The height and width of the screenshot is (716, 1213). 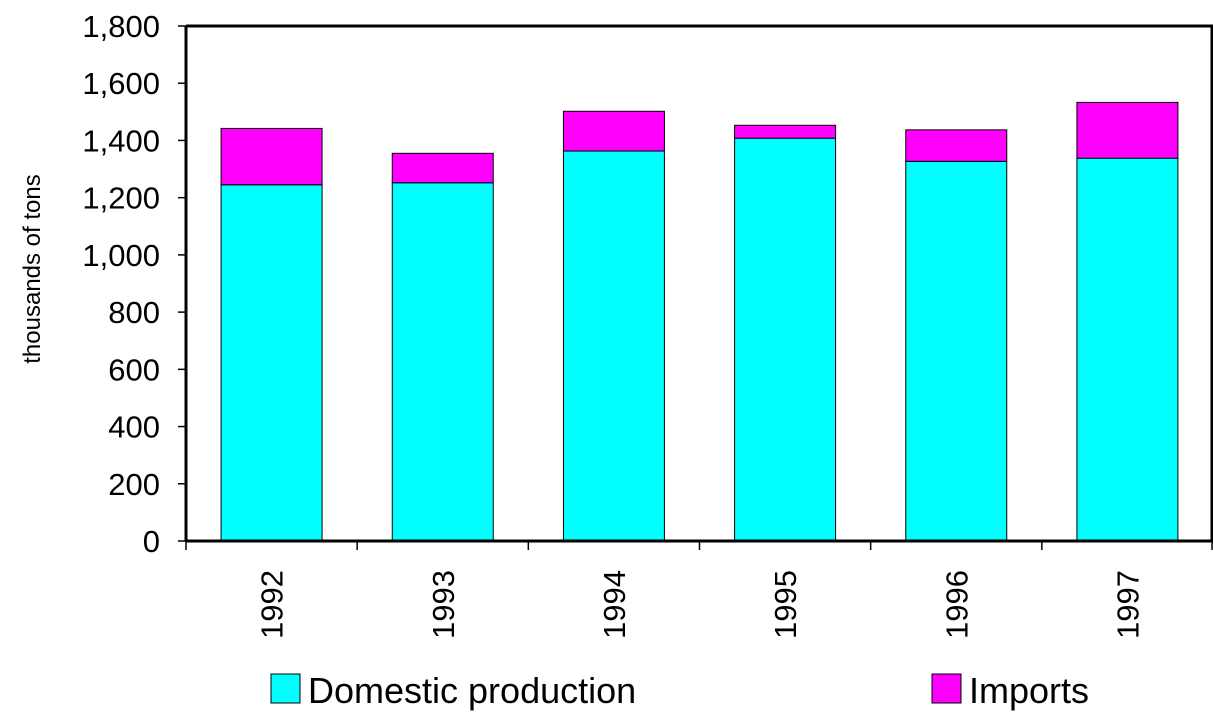 I want to click on y-tick-label: 1,400, so click(x=121, y=140).